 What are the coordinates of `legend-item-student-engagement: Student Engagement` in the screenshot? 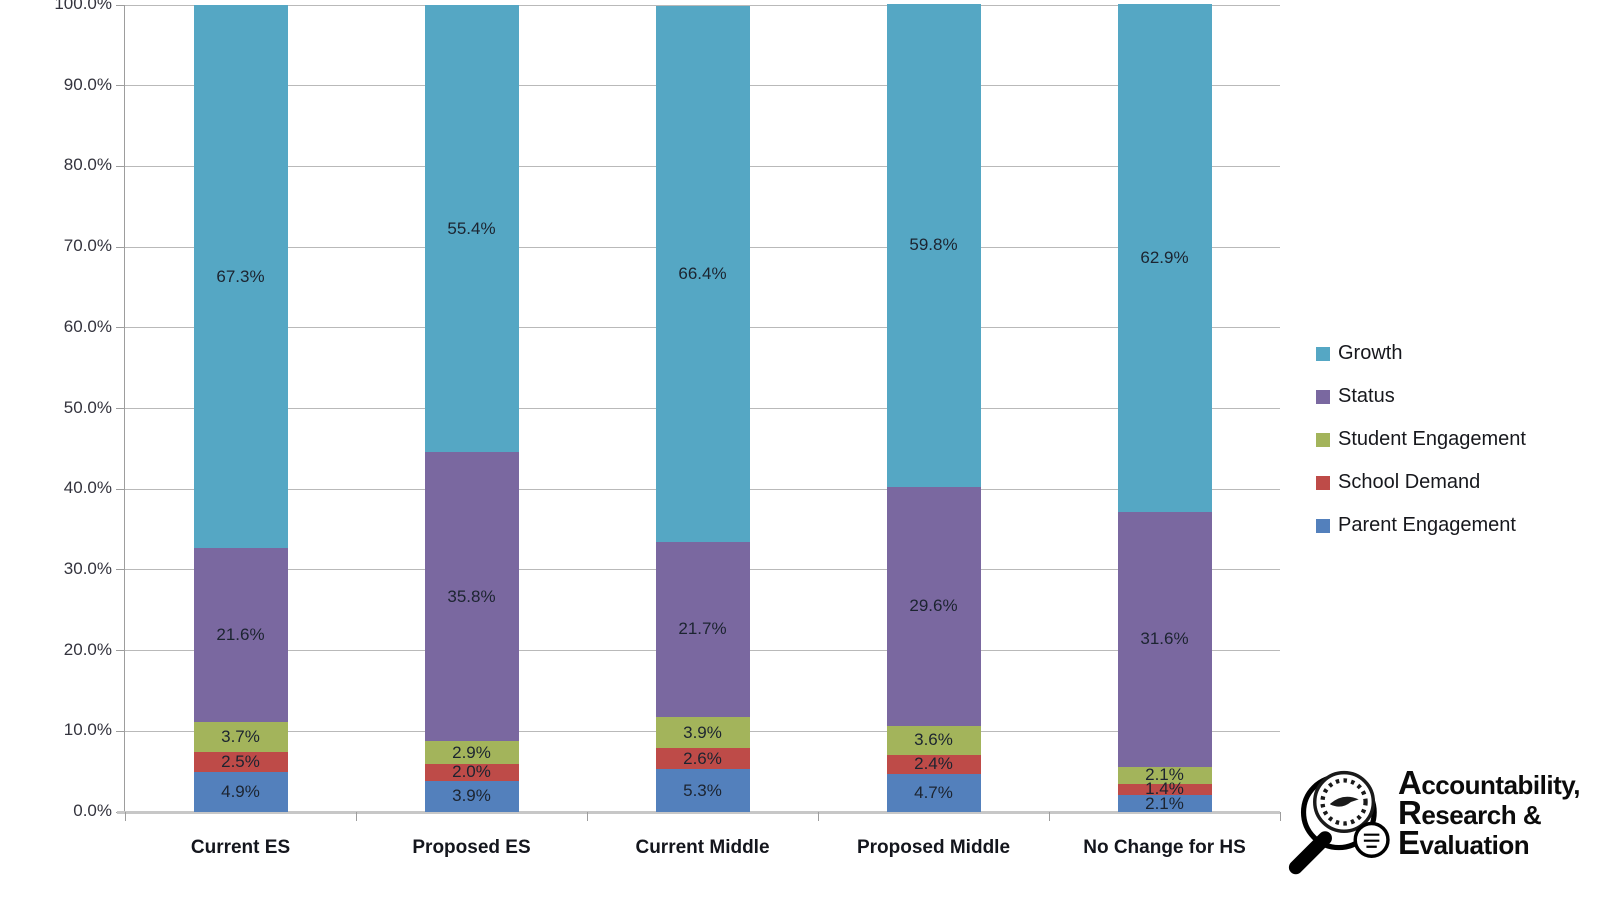 It's located at (1421, 439).